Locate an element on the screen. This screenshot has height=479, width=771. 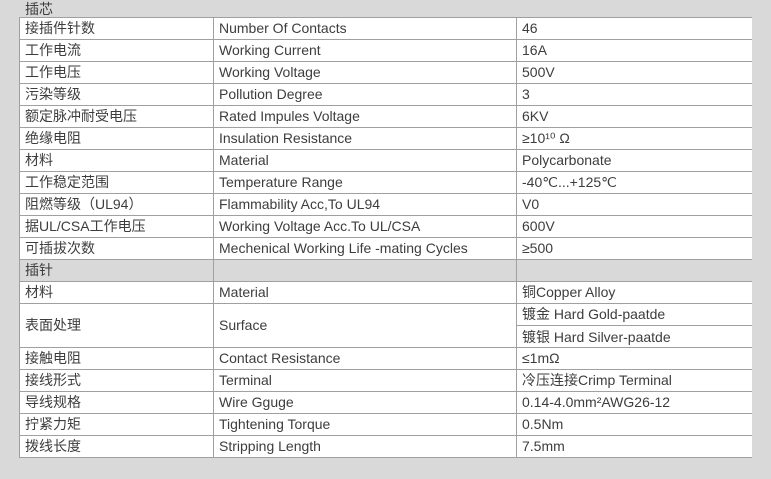
spec-label-cn: 导线规格 is located at coordinates (117, 402).